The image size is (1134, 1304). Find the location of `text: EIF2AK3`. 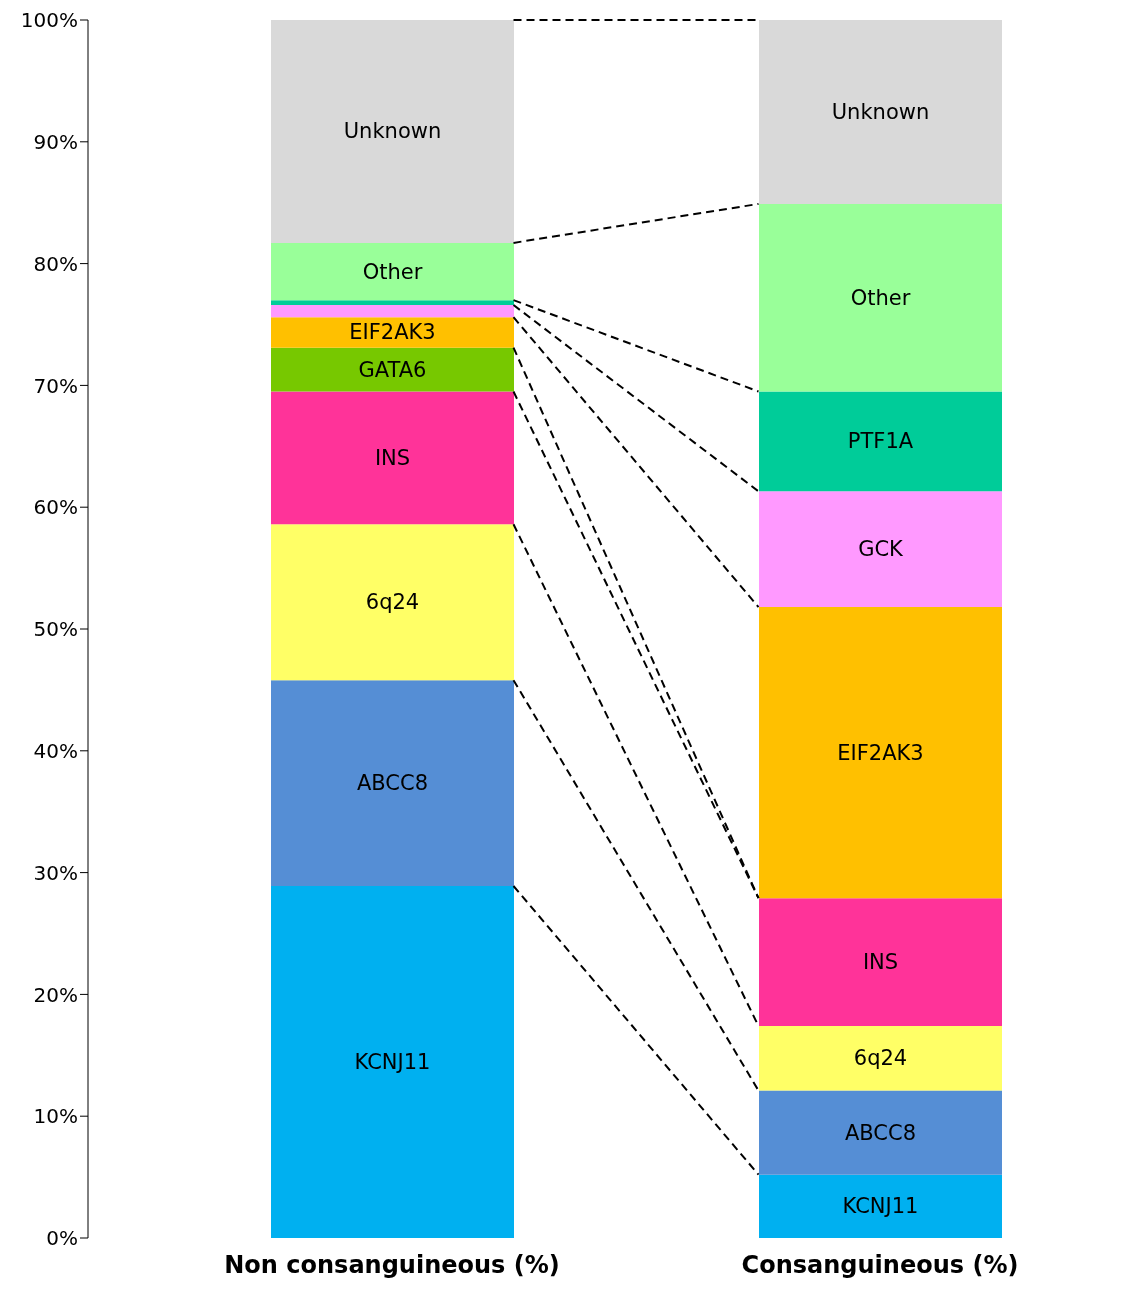

text: EIF2AK3 is located at coordinates (880, 752).